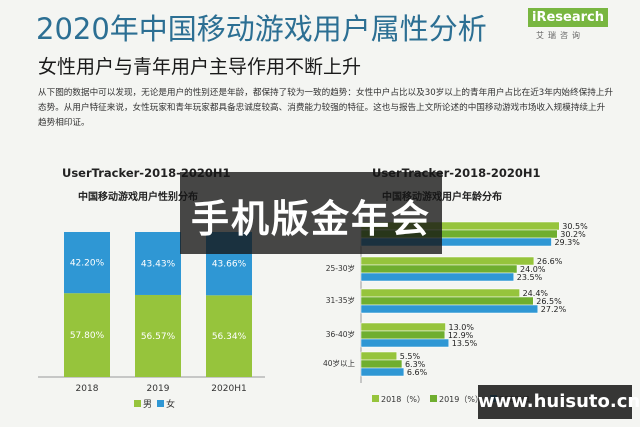  What do you see at coordinates (461, 399) in the screenshot?
I see `age-legend-1: 2019（%）` at bounding box center [461, 399].